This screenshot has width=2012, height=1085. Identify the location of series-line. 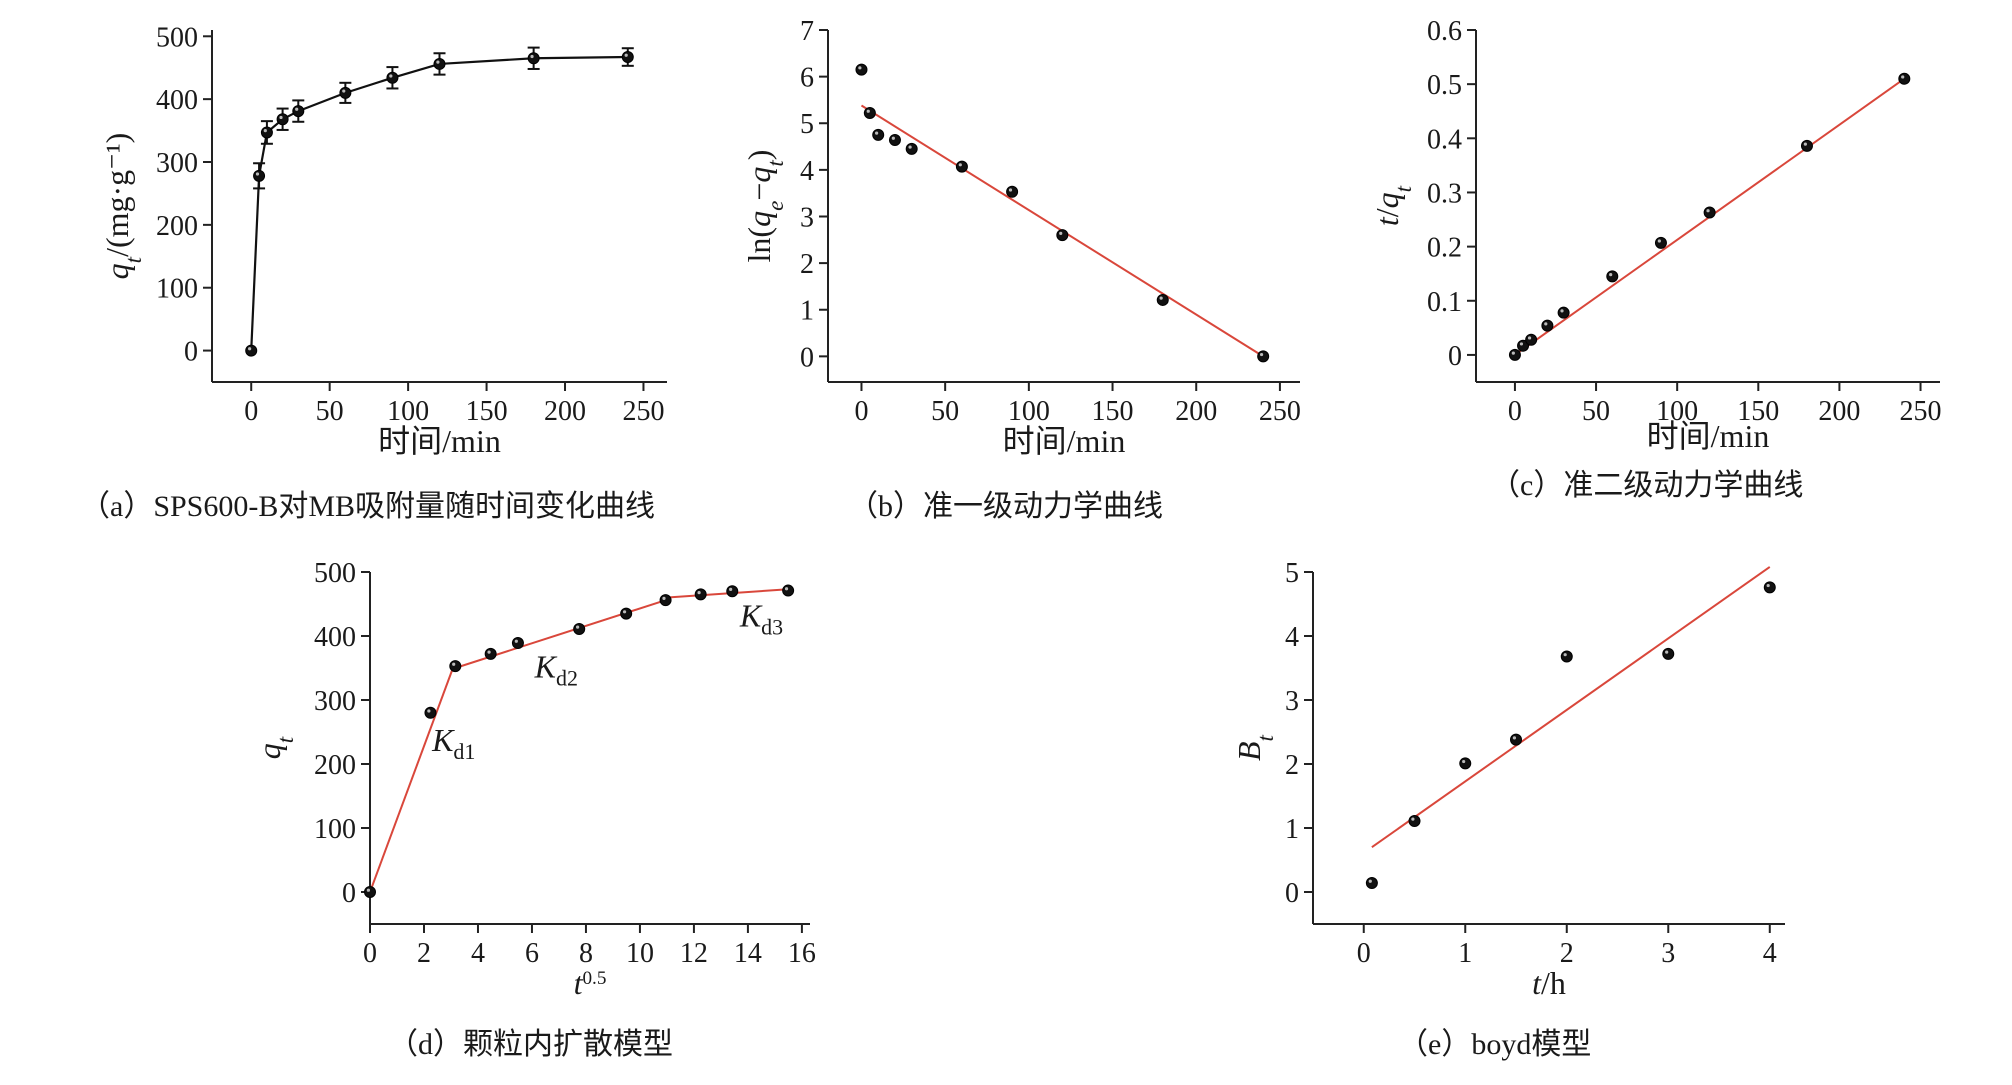
(439, 203).